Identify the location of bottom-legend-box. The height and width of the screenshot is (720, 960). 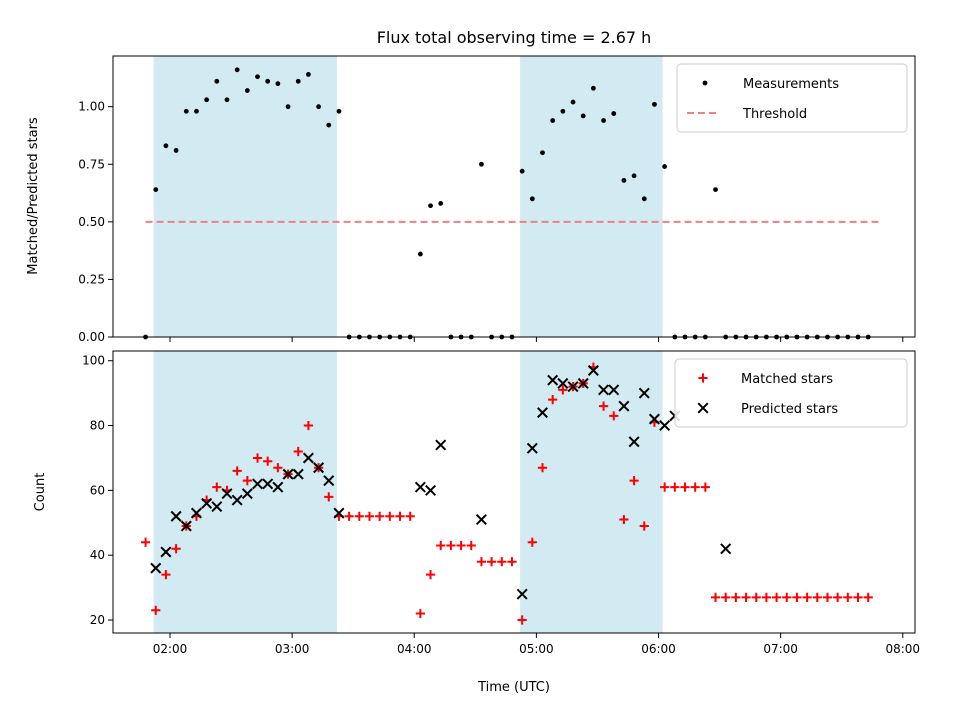
(791, 393).